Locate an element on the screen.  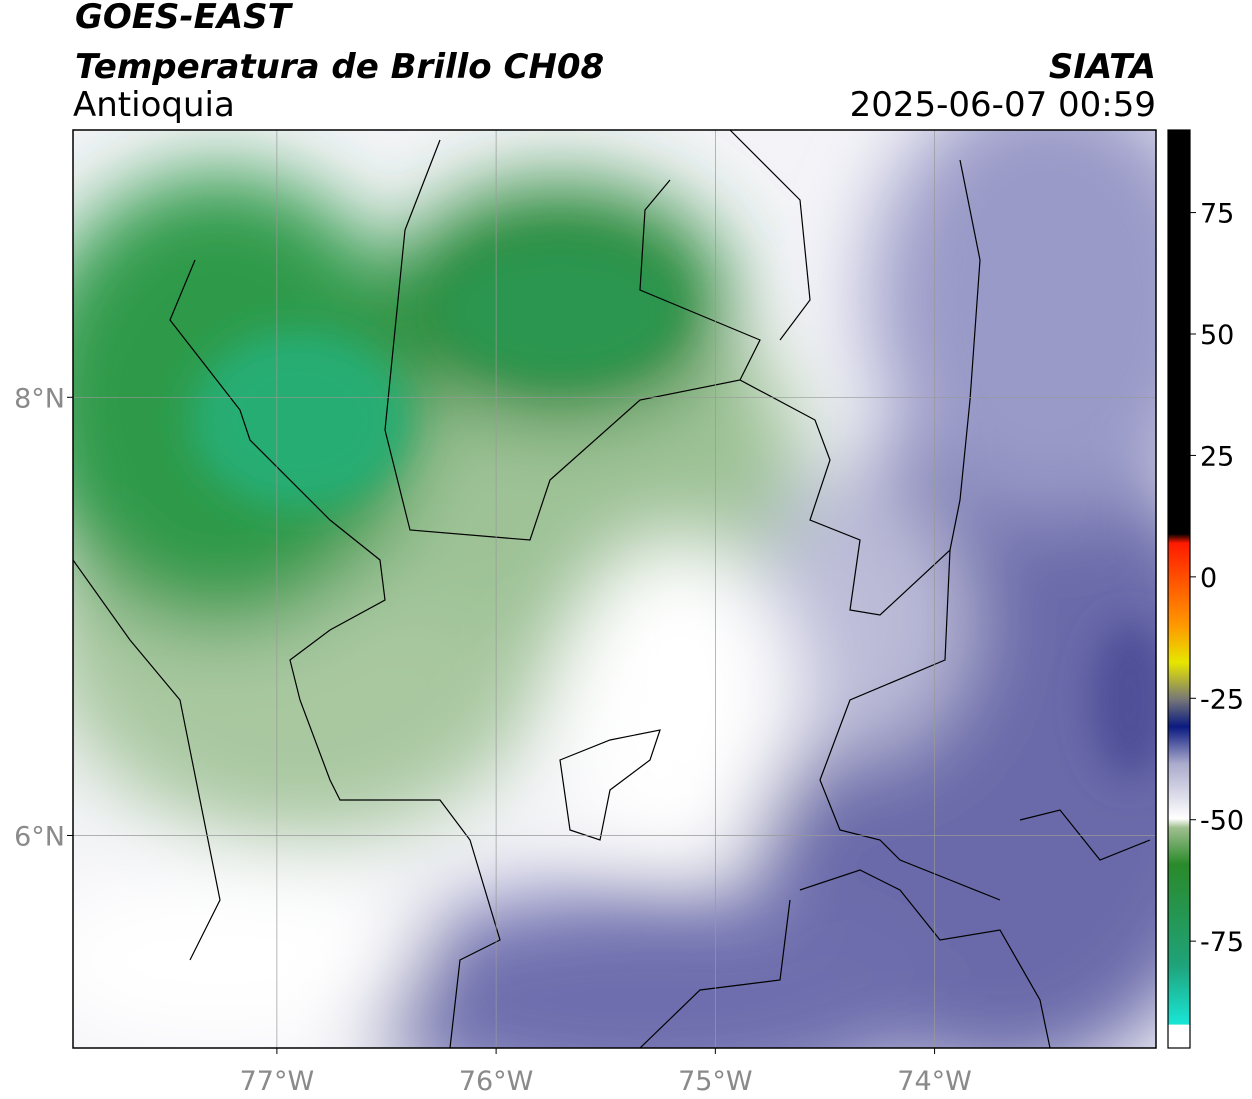
colorbar-tick-label: -50 is located at coordinates (1222, 821).